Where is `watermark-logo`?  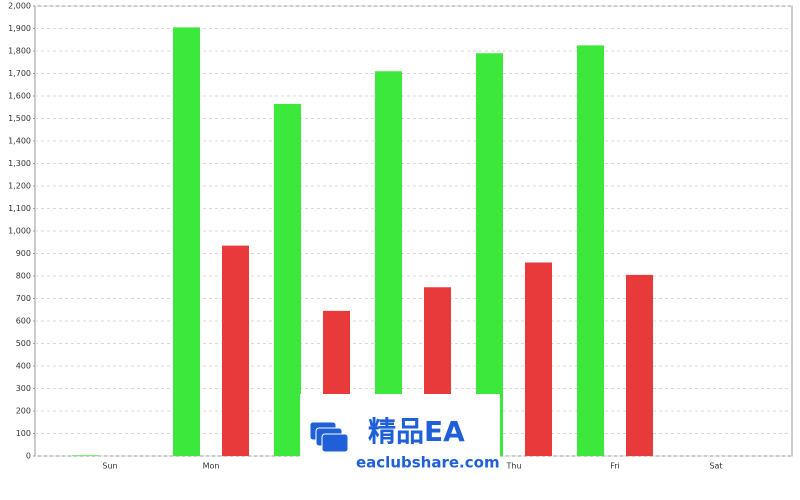
watermark-logo is located at coordinates (329, 437).